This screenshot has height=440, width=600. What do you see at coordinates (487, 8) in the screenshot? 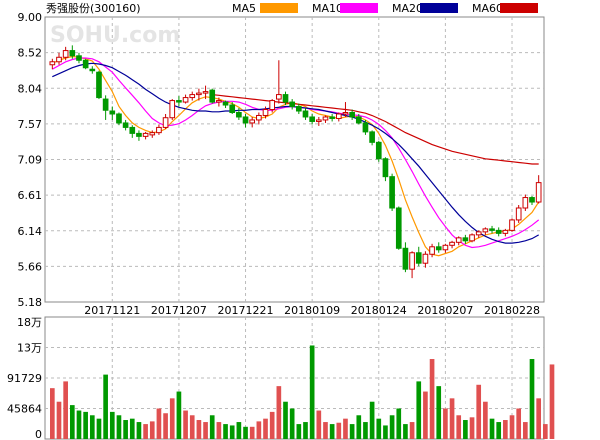
I see `legend-label-ma60: MA60` at bounding box center [487, 8].